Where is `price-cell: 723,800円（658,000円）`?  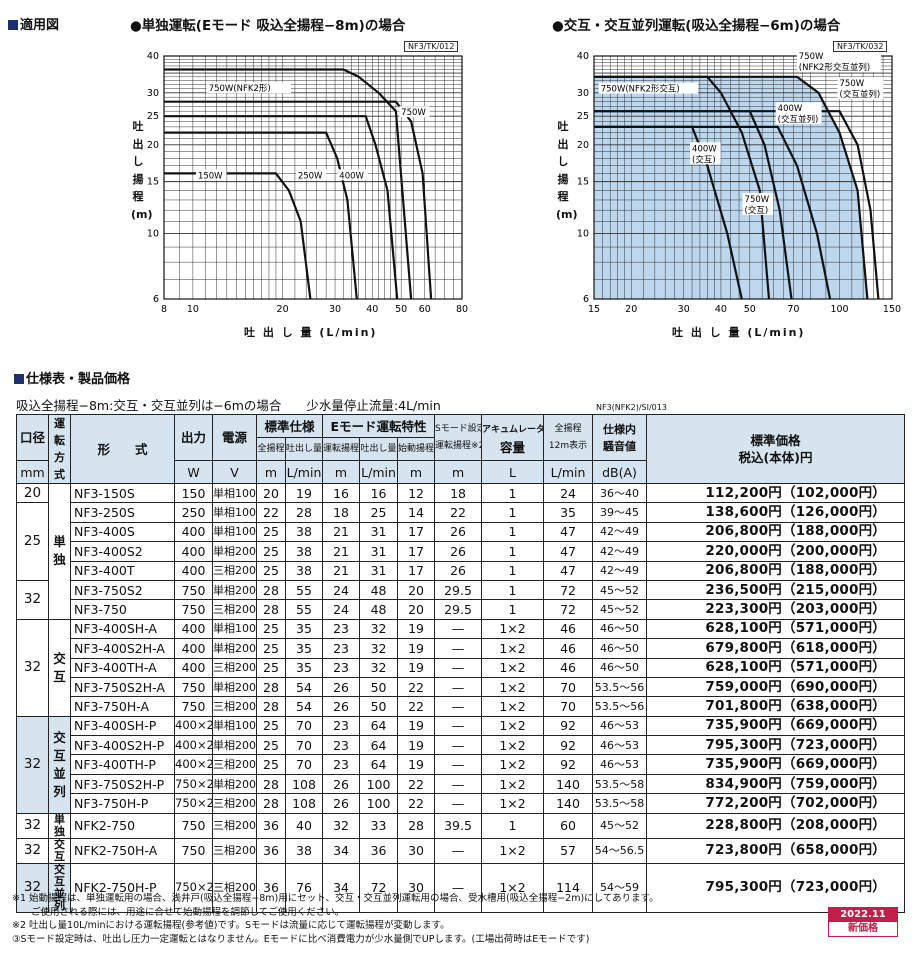
price-cell: 723,800円（658,000円） is located at coordinates (775, 850).